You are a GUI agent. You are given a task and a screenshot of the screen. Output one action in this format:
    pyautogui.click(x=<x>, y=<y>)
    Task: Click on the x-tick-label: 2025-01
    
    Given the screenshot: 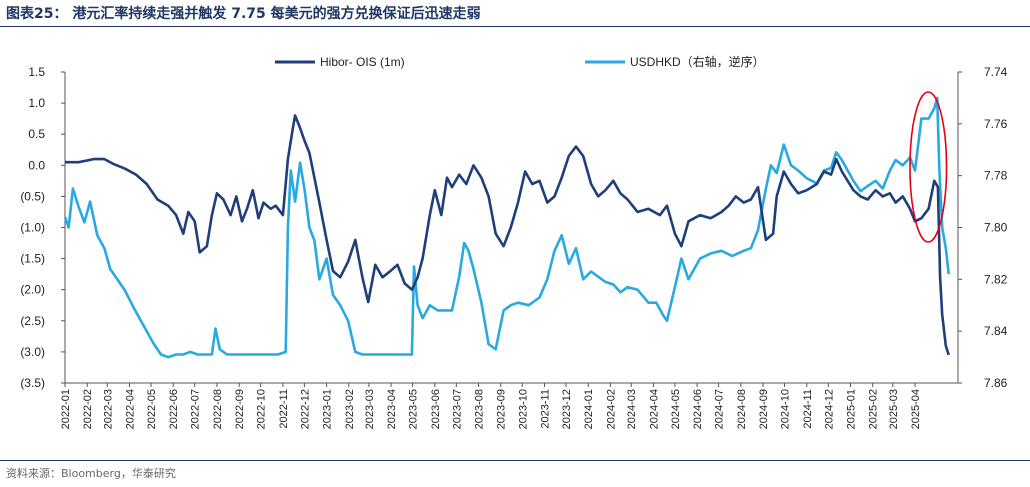 What is the action you would take?
    pyautogui.click(x=851, y=409)
    